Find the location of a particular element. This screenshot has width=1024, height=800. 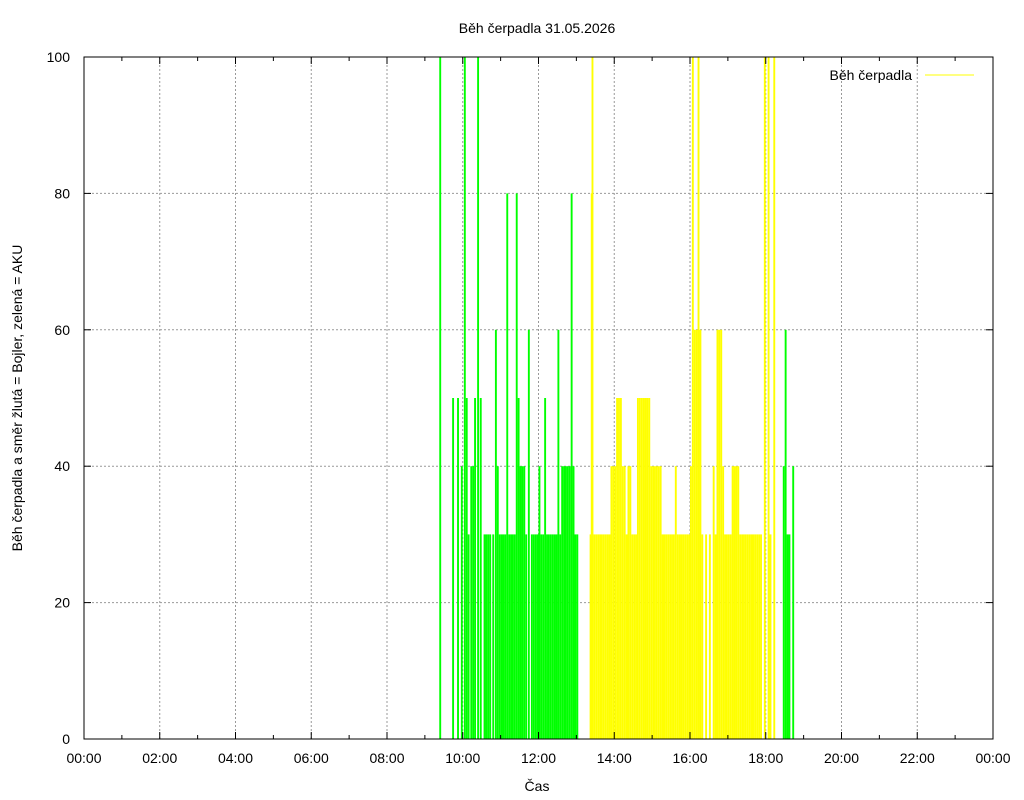

y-tick-label: 20 is located at coordinates (62, 603).